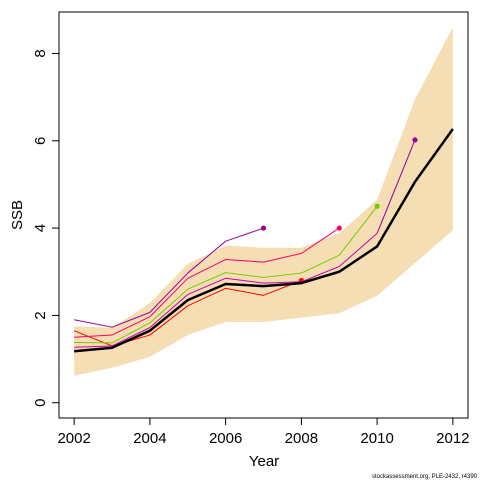  Describe the element at coordinates (149, 438) in the screenshot. I see `x-tick-label-2004: 2004` at that location.